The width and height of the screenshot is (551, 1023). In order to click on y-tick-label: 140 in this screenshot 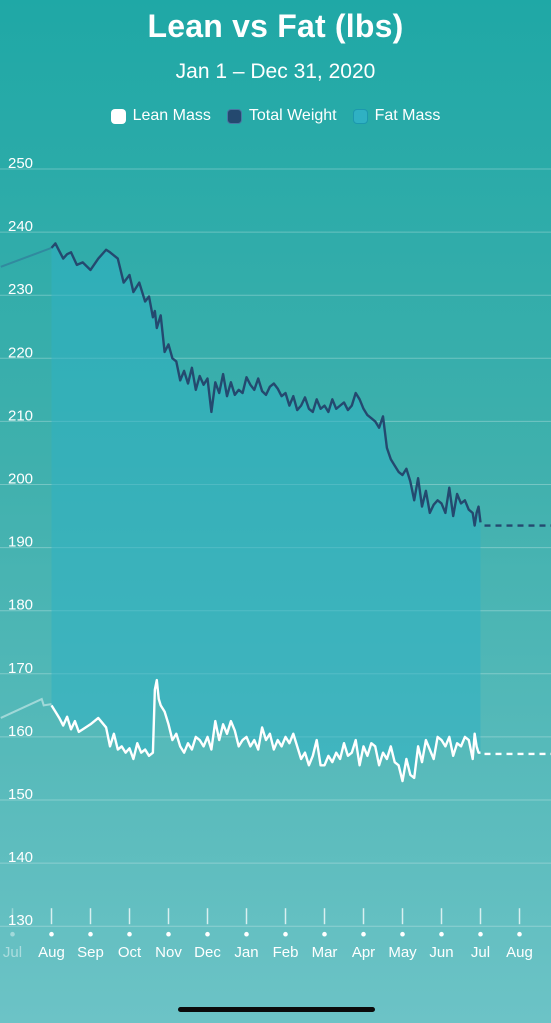, I will do `click(20, 857)`.